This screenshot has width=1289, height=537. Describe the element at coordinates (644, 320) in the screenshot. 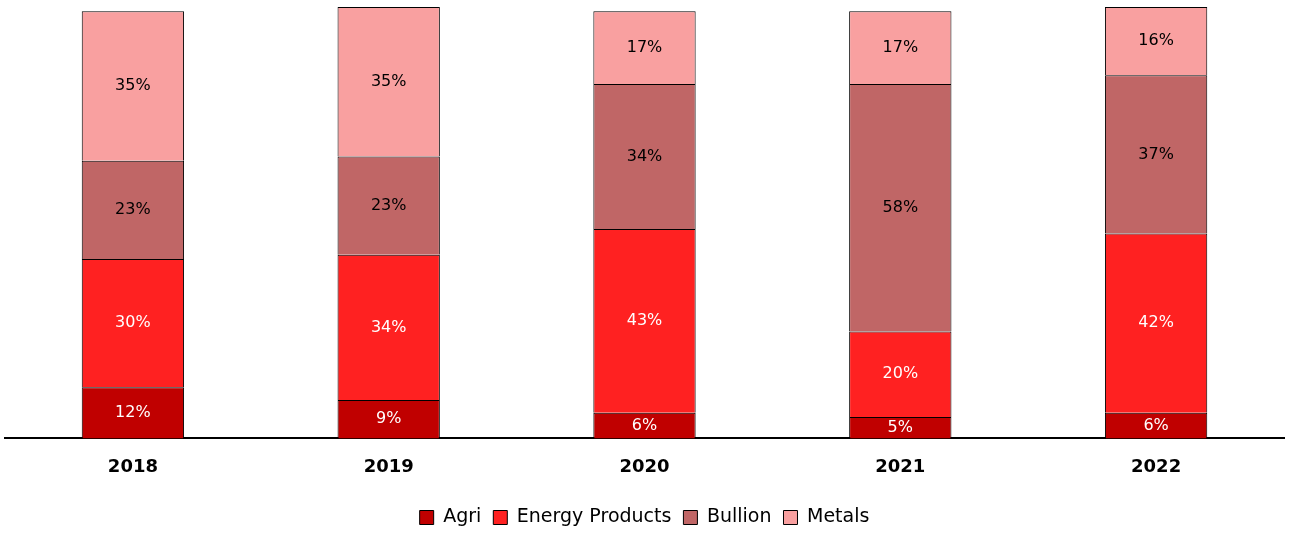

I see `data-label: 43%` at that location.